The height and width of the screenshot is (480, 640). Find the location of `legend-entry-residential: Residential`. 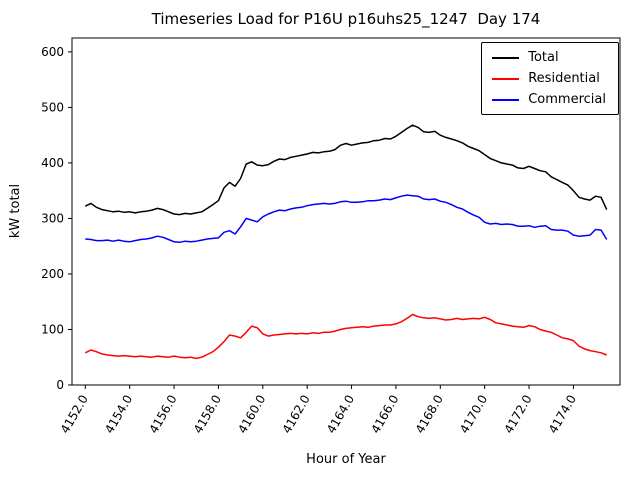

legend-entry-residential: Residential is located at coordinates (549, 78).